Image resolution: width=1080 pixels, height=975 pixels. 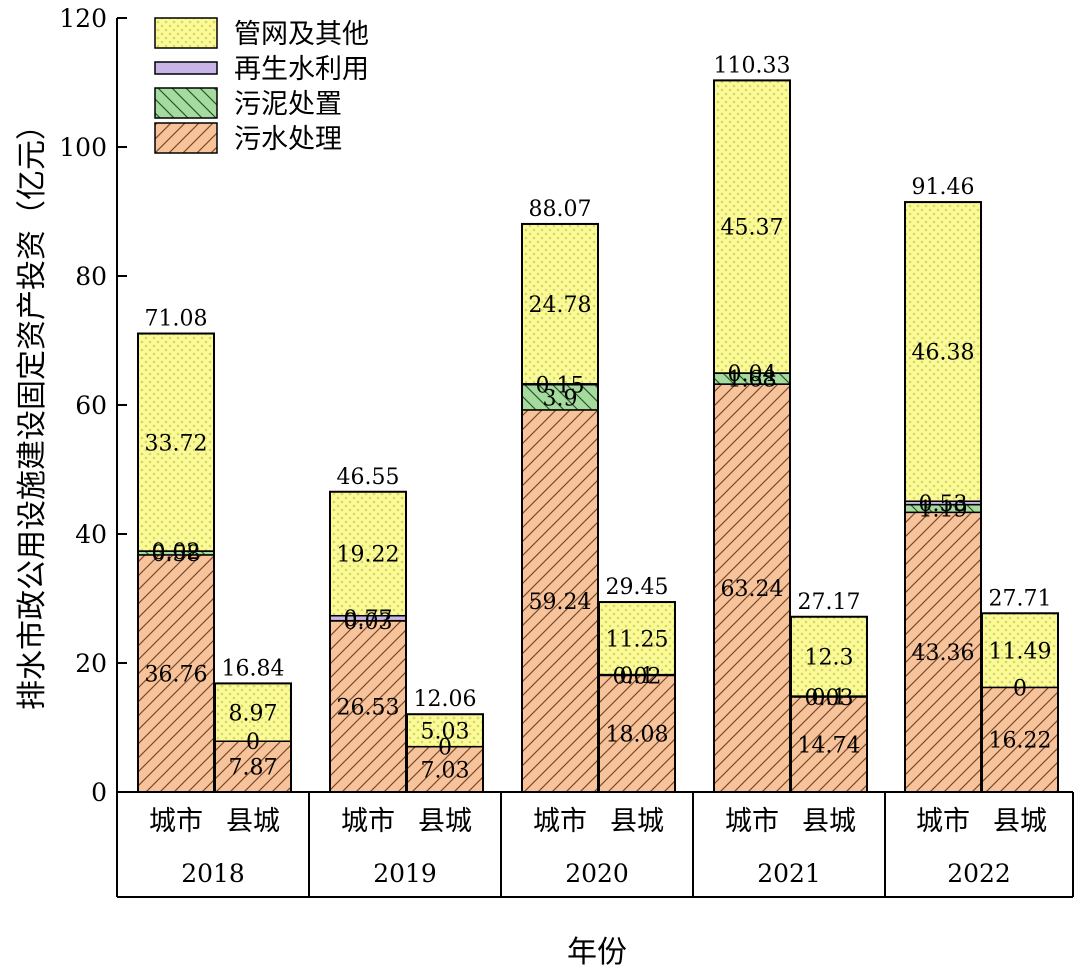 I want to click on y-tick-label: 0, so click(x=99, y=792).